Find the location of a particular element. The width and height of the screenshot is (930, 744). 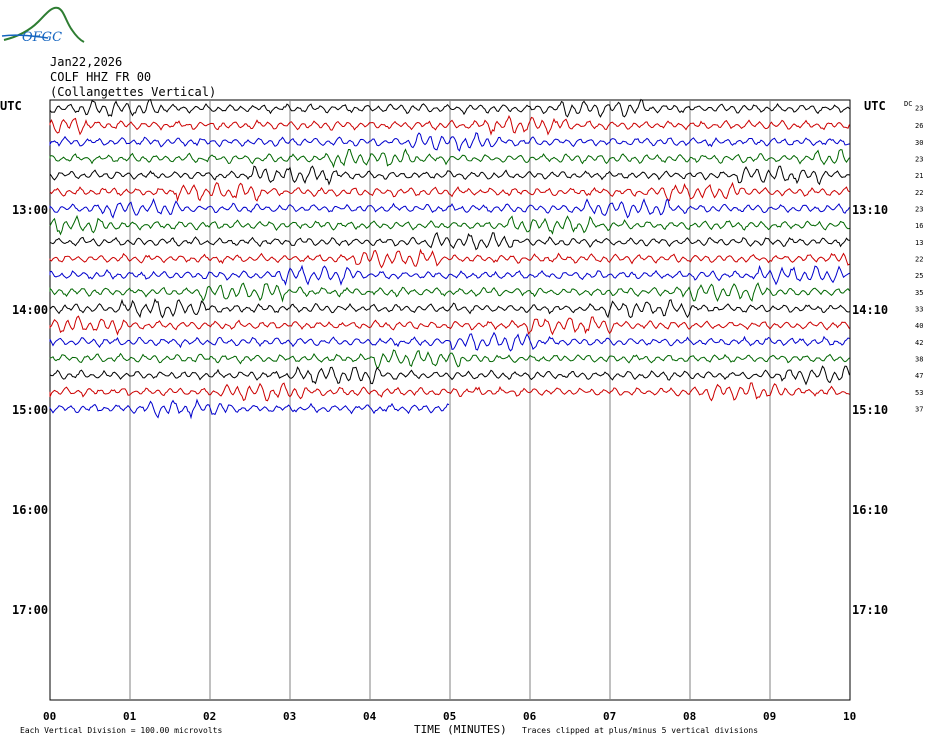

left-hour-label: 17:00 is located at coordinates (30, 610).